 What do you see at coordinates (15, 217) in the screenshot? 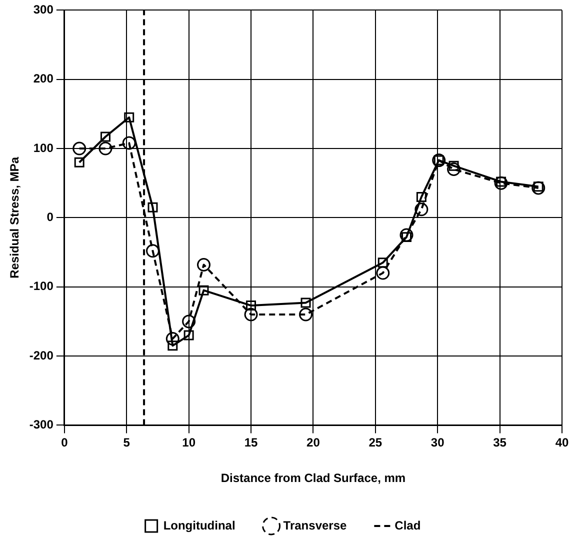
I see `y-axis-title: Residual Stress, MPa` at bounding box center [15, 217].